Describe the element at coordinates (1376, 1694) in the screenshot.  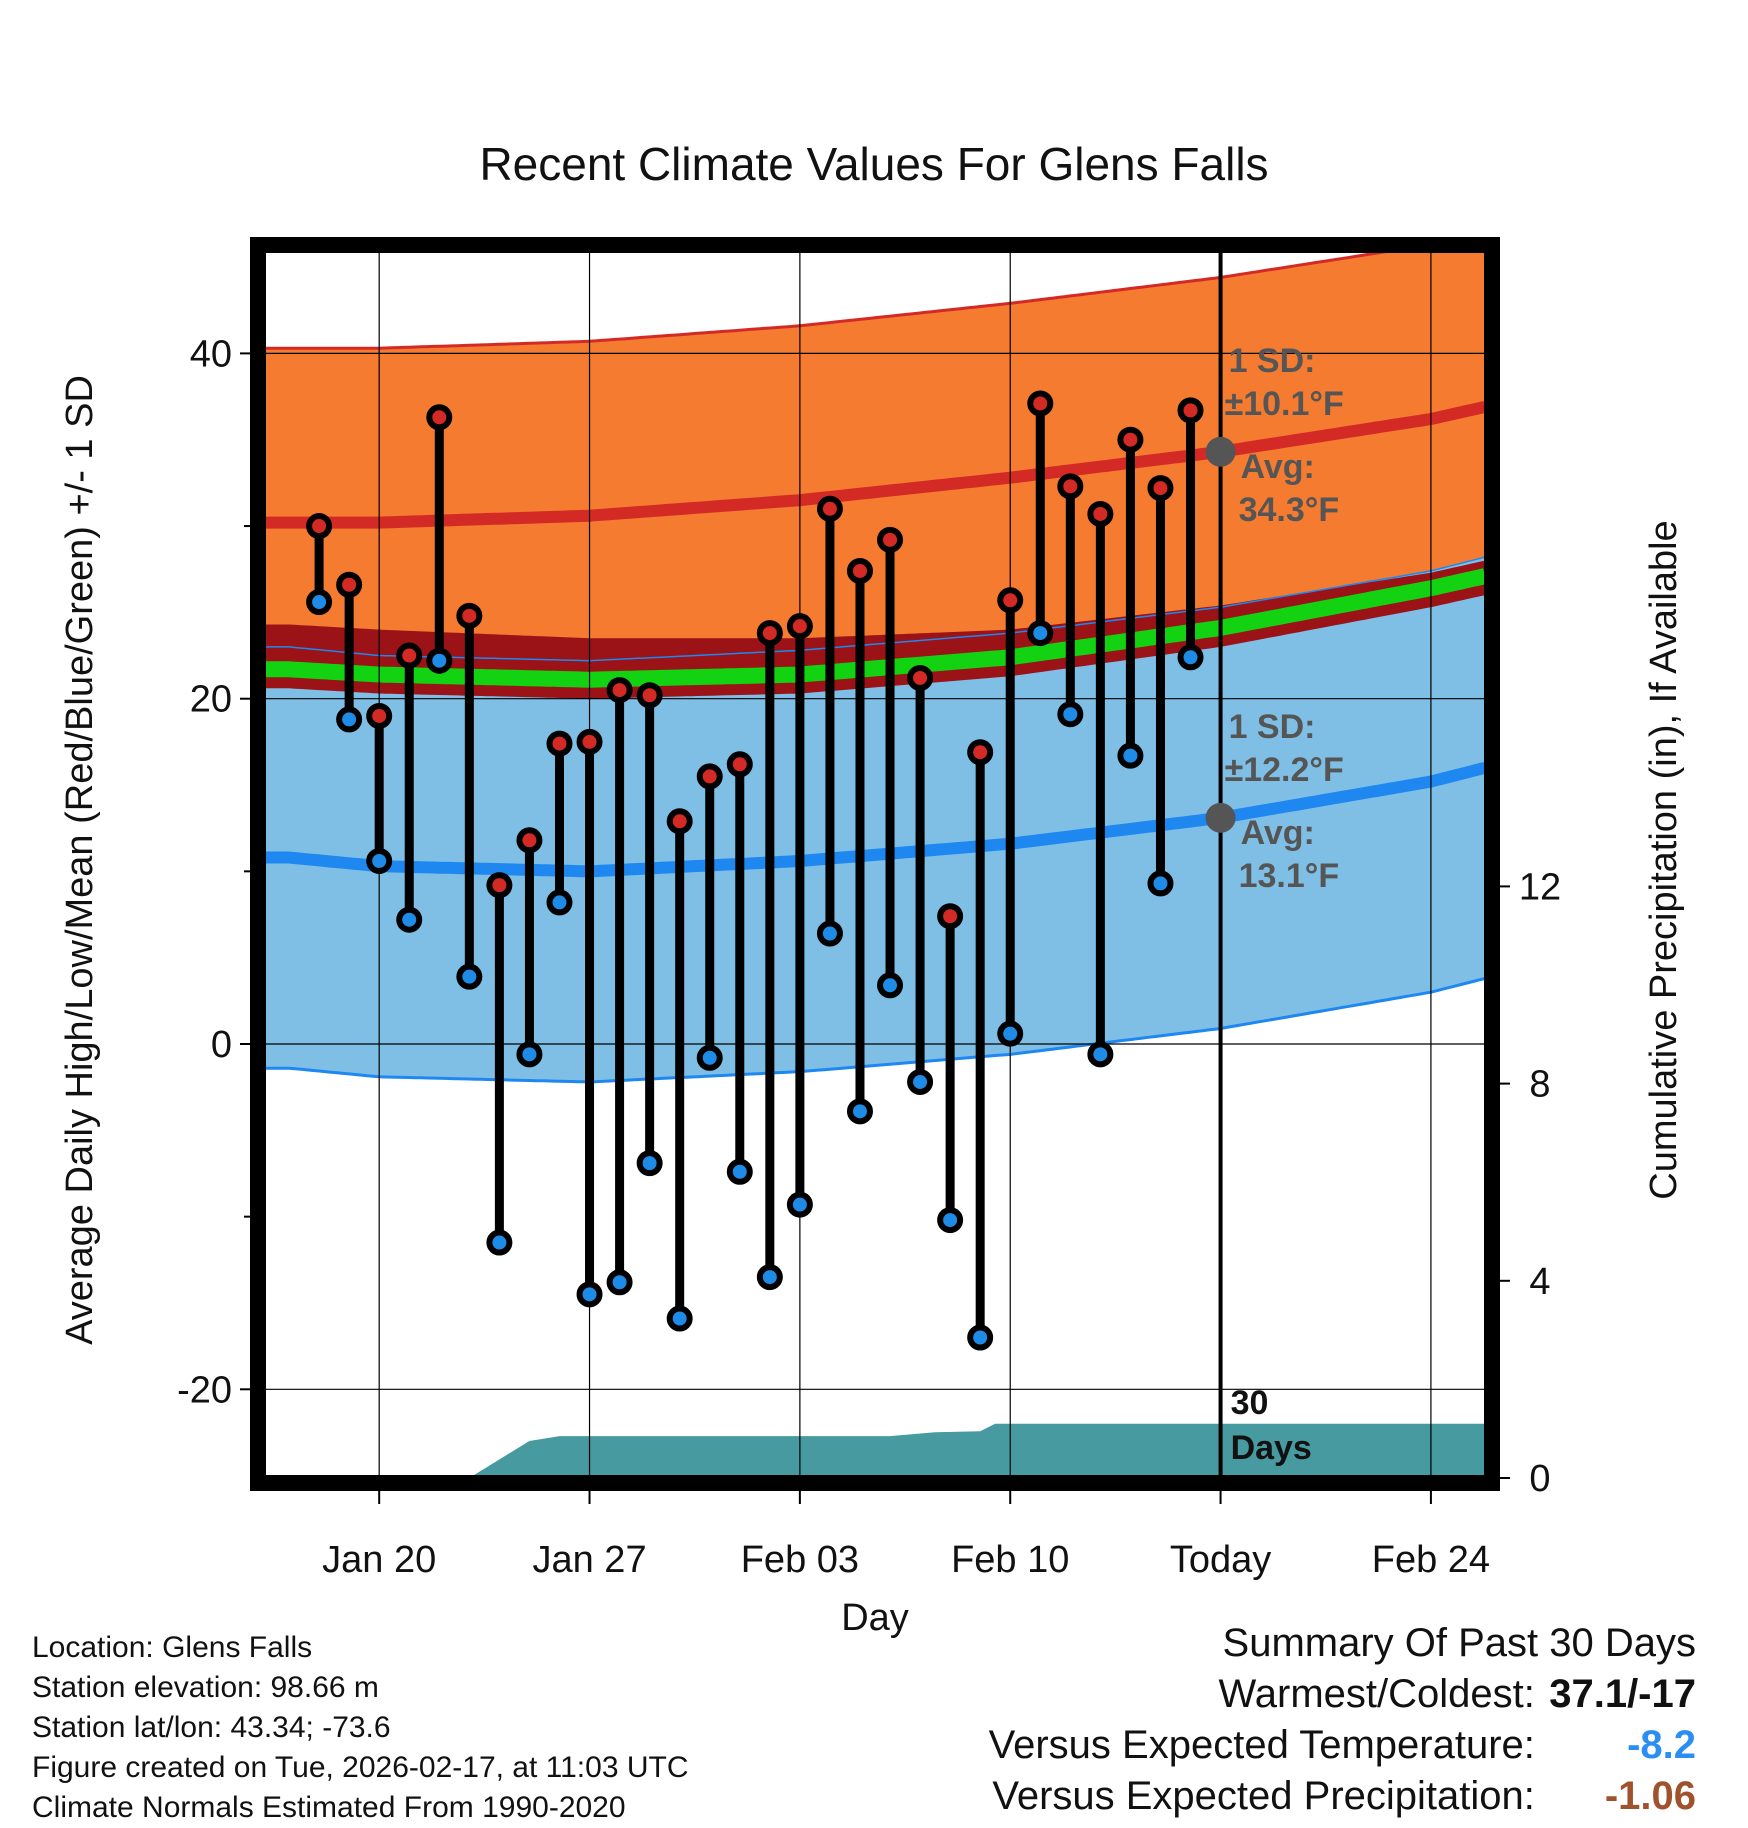
I see `warmest-label: Warmest/Coldest:` at that location.